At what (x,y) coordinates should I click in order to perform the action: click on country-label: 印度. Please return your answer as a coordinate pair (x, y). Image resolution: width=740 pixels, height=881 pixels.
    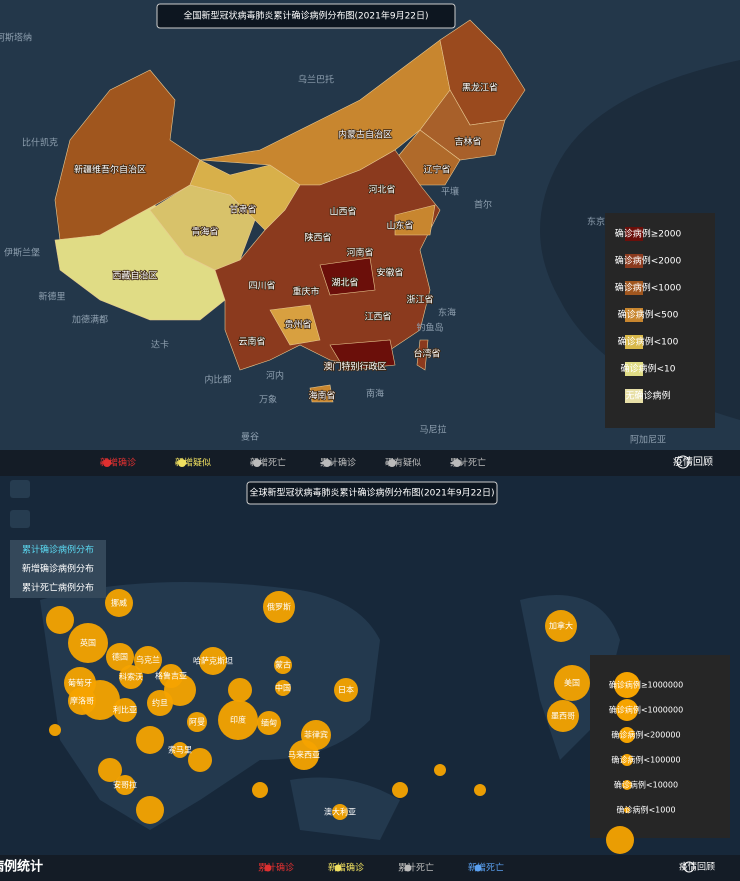
    Looking at the image, I should click on (238, 720).